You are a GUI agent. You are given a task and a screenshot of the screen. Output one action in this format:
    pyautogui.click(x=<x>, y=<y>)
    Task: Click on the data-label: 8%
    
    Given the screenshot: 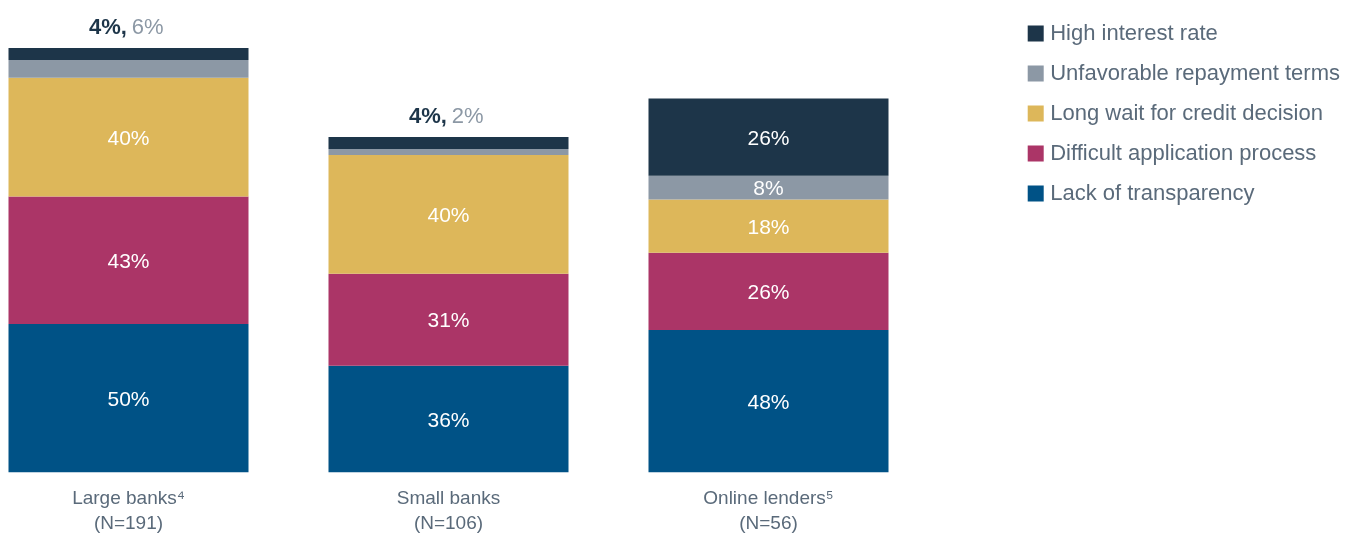 What is the action you would take?
    pyautogui.click(x=768, y=188)
    